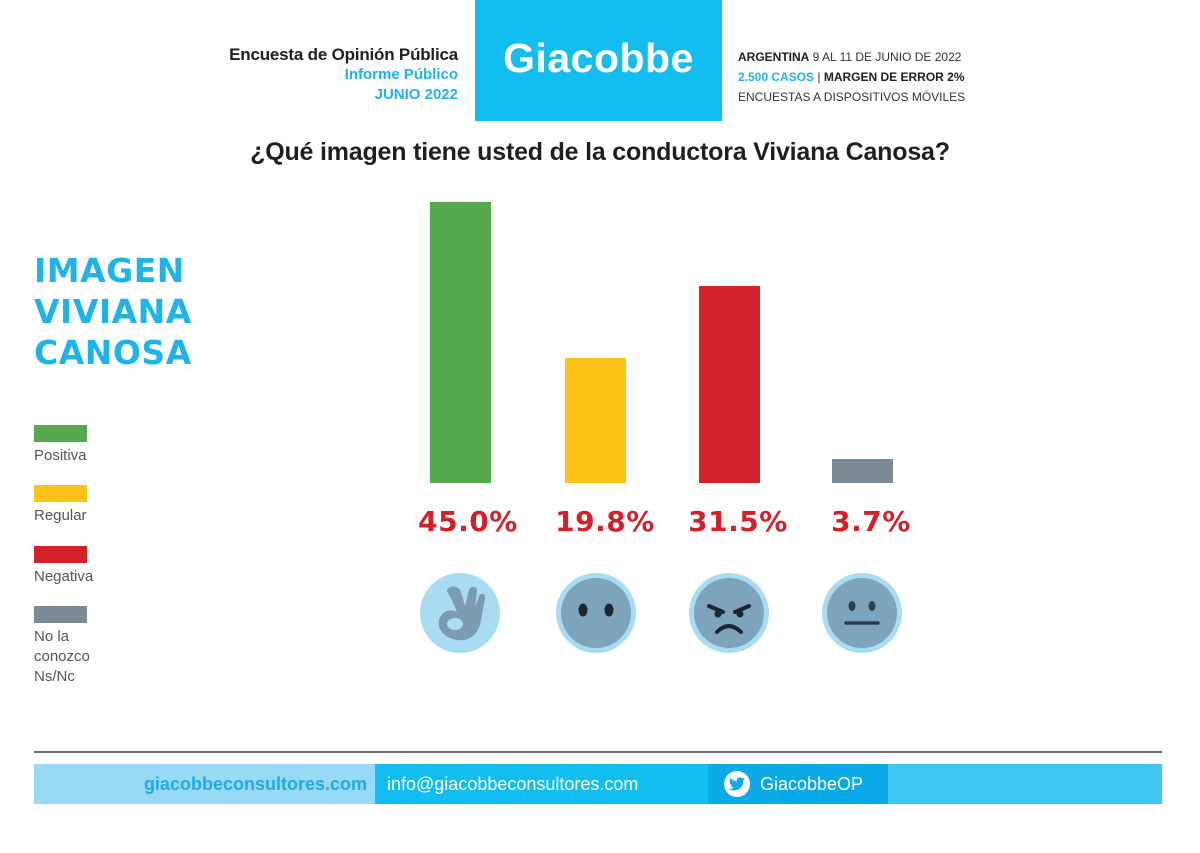  What do you see at coordinates (460, 342) in the screenshot?
I see `bar-positiva` at bounding box center [460, 342].